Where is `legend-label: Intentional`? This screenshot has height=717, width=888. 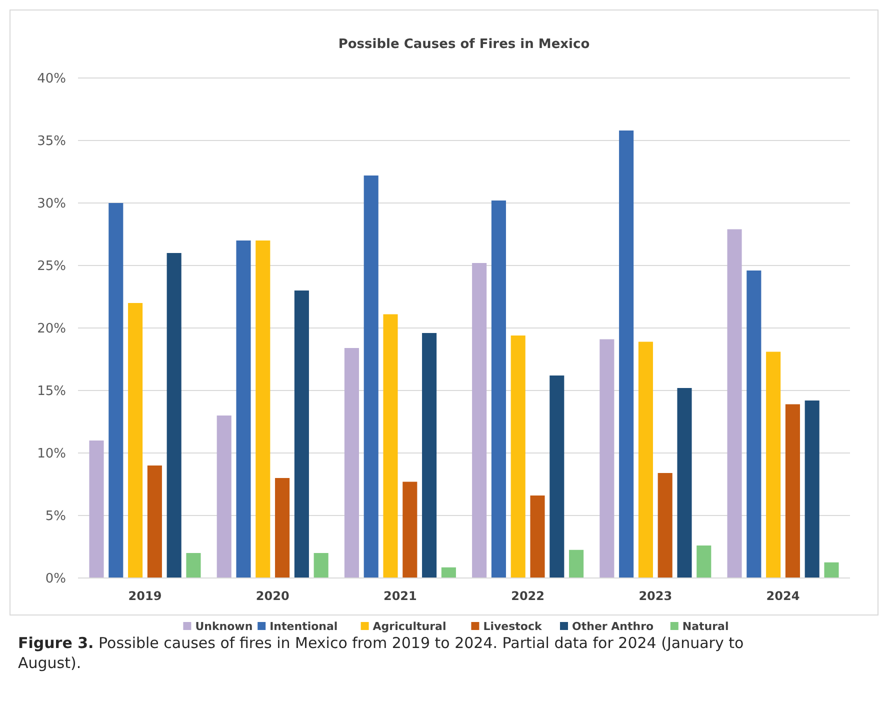
legend-label: Intentional is located at coordinates (304, 626).